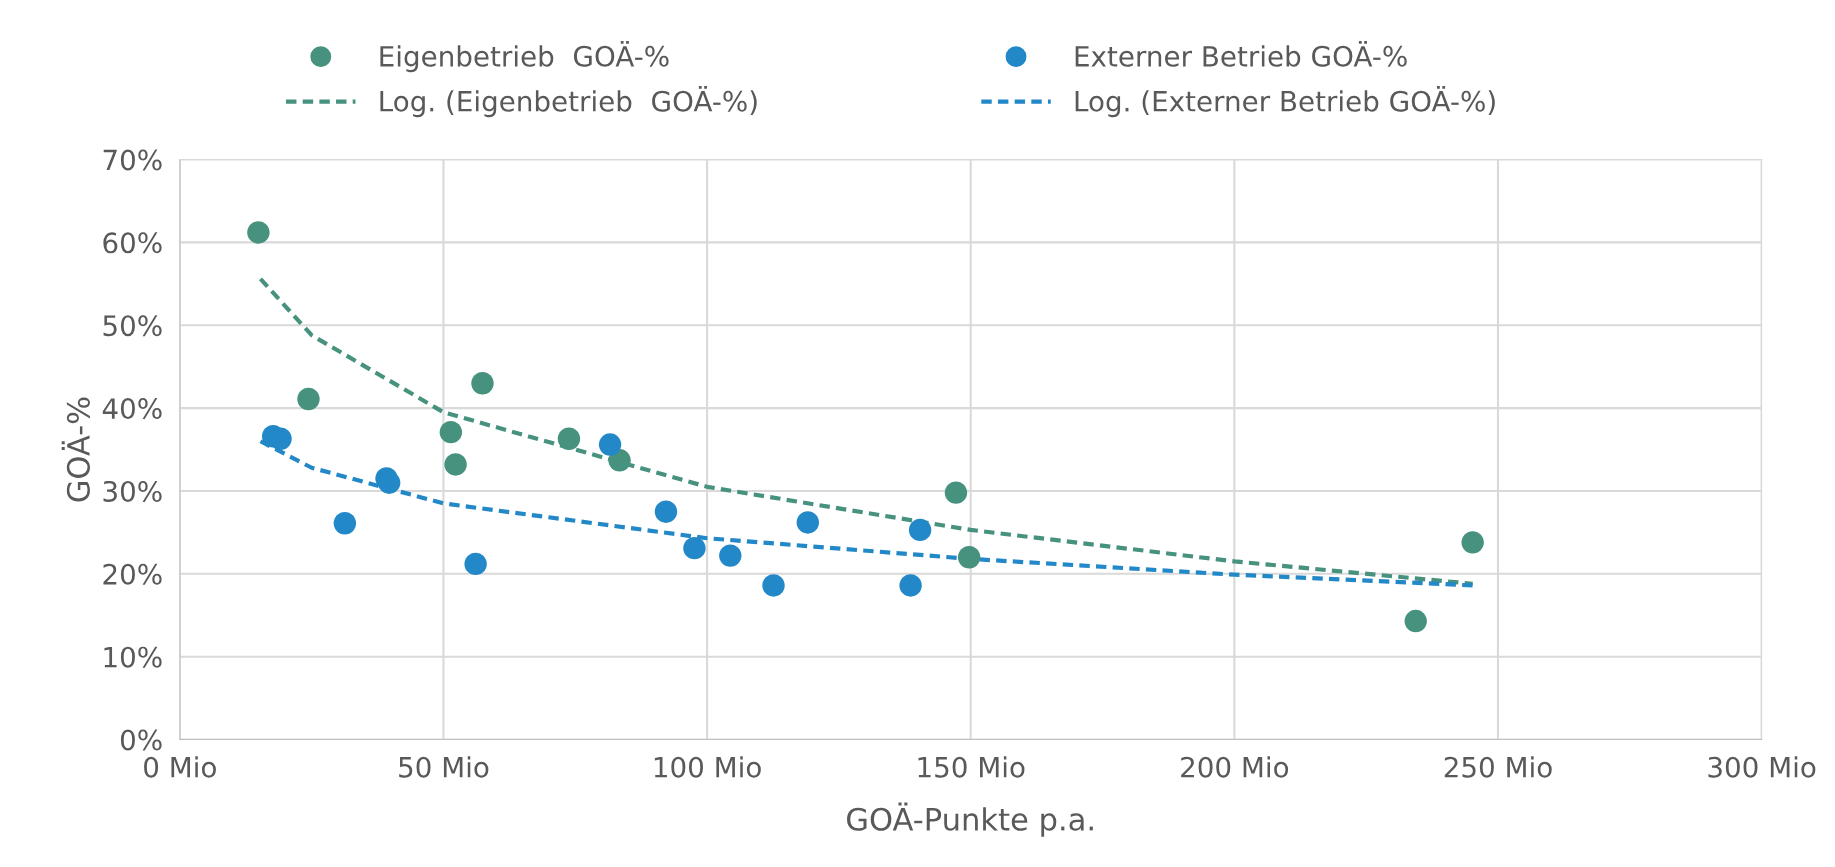 The image size is (1835, 867). Describe the element at coordinates (75, 449) in the screenshot. I see `y-axis-title: GOÄ-%` at that location.